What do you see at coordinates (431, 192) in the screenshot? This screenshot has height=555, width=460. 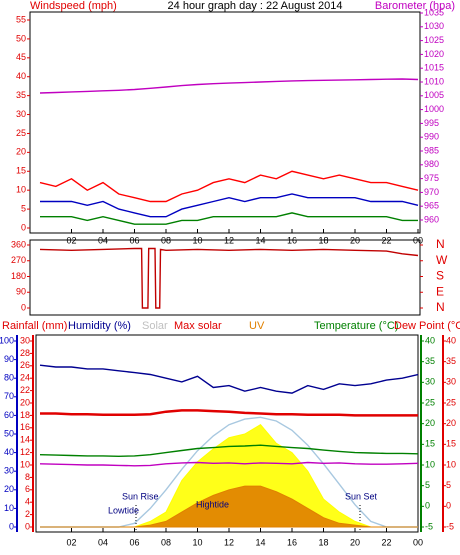 I see `y2-tick-label: 970` at bounding box center [431, 192].